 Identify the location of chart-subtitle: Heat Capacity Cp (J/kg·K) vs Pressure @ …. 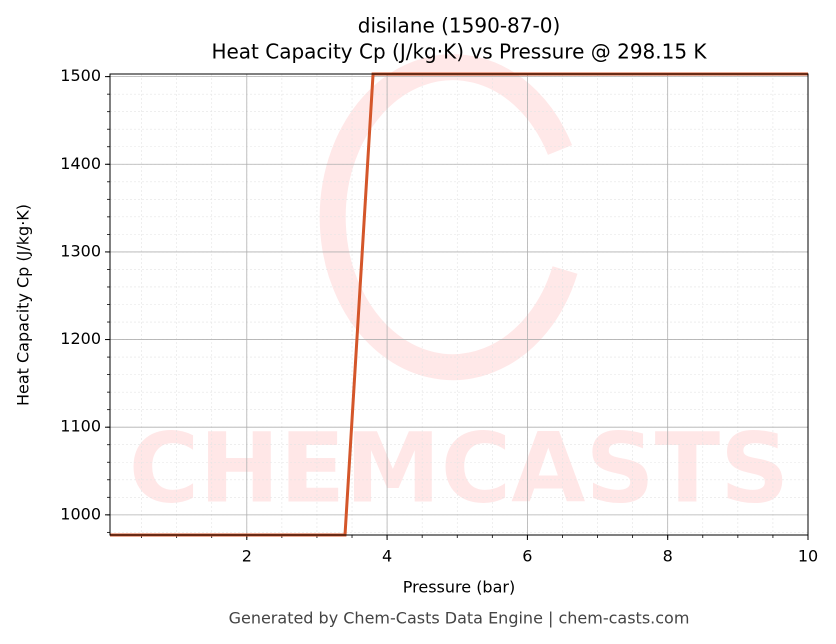
(459, 52).